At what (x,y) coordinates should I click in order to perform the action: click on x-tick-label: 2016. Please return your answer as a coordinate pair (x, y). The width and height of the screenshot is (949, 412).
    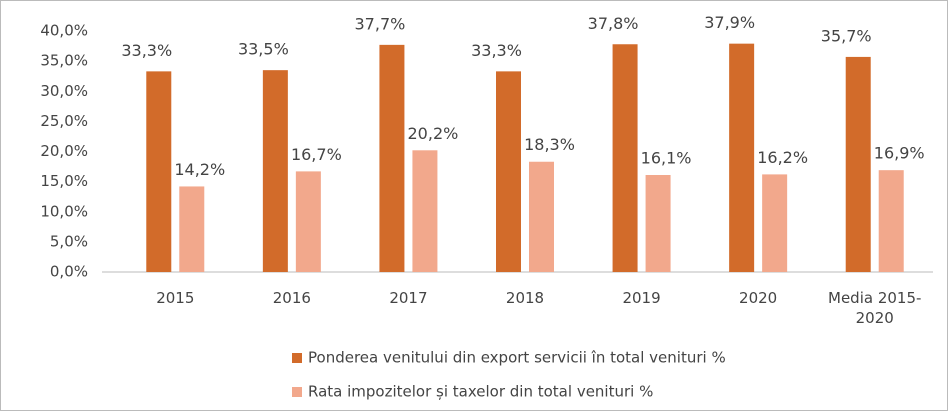
    Looking at the image, I should click on (291, 298).